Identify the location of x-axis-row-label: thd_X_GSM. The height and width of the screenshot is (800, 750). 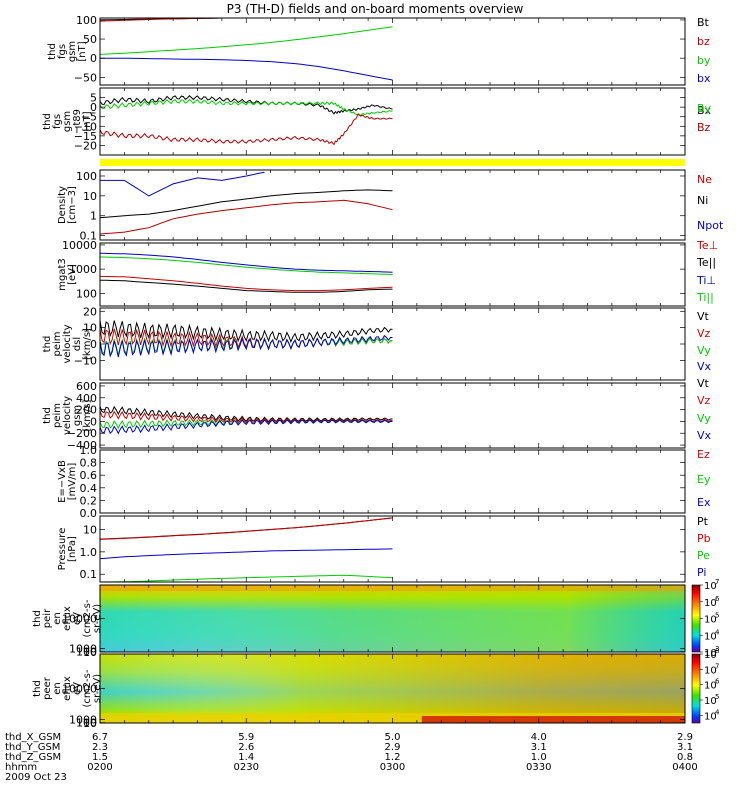
(33, 737).